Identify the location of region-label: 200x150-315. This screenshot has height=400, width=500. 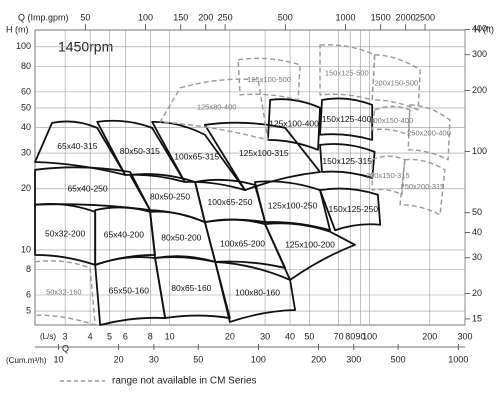
(388, 175).